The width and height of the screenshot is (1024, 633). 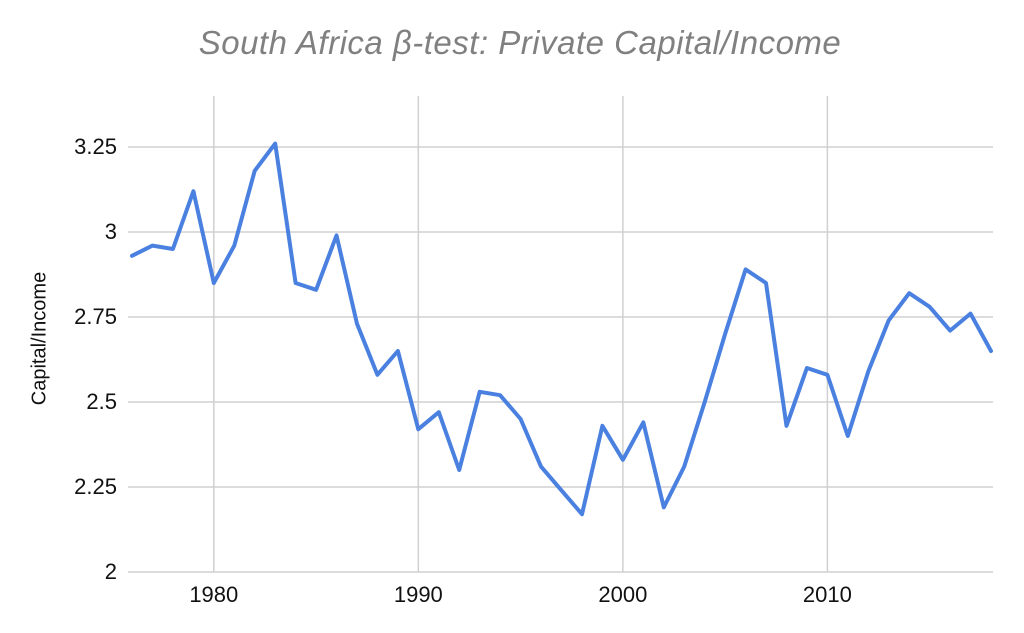 What do you see at coordinates (418, 594) in the screenshot?
I see `x-tick-label: 1990` at bounding box center [418, 594].